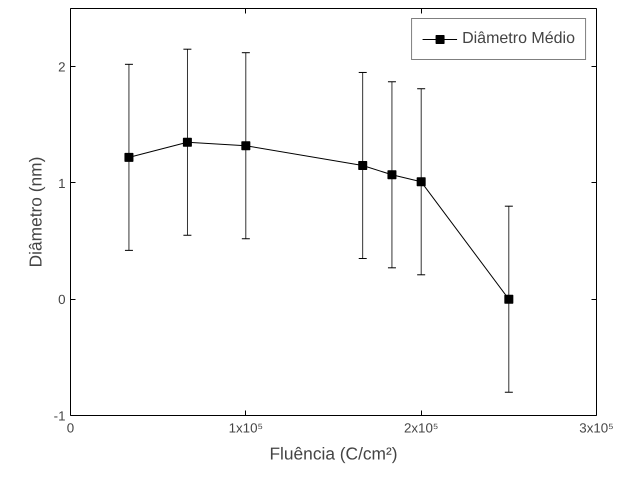 This screenshot has height=480, width=621. I want to click on x-tick-label: 3x10⁵, so click(596, 428).